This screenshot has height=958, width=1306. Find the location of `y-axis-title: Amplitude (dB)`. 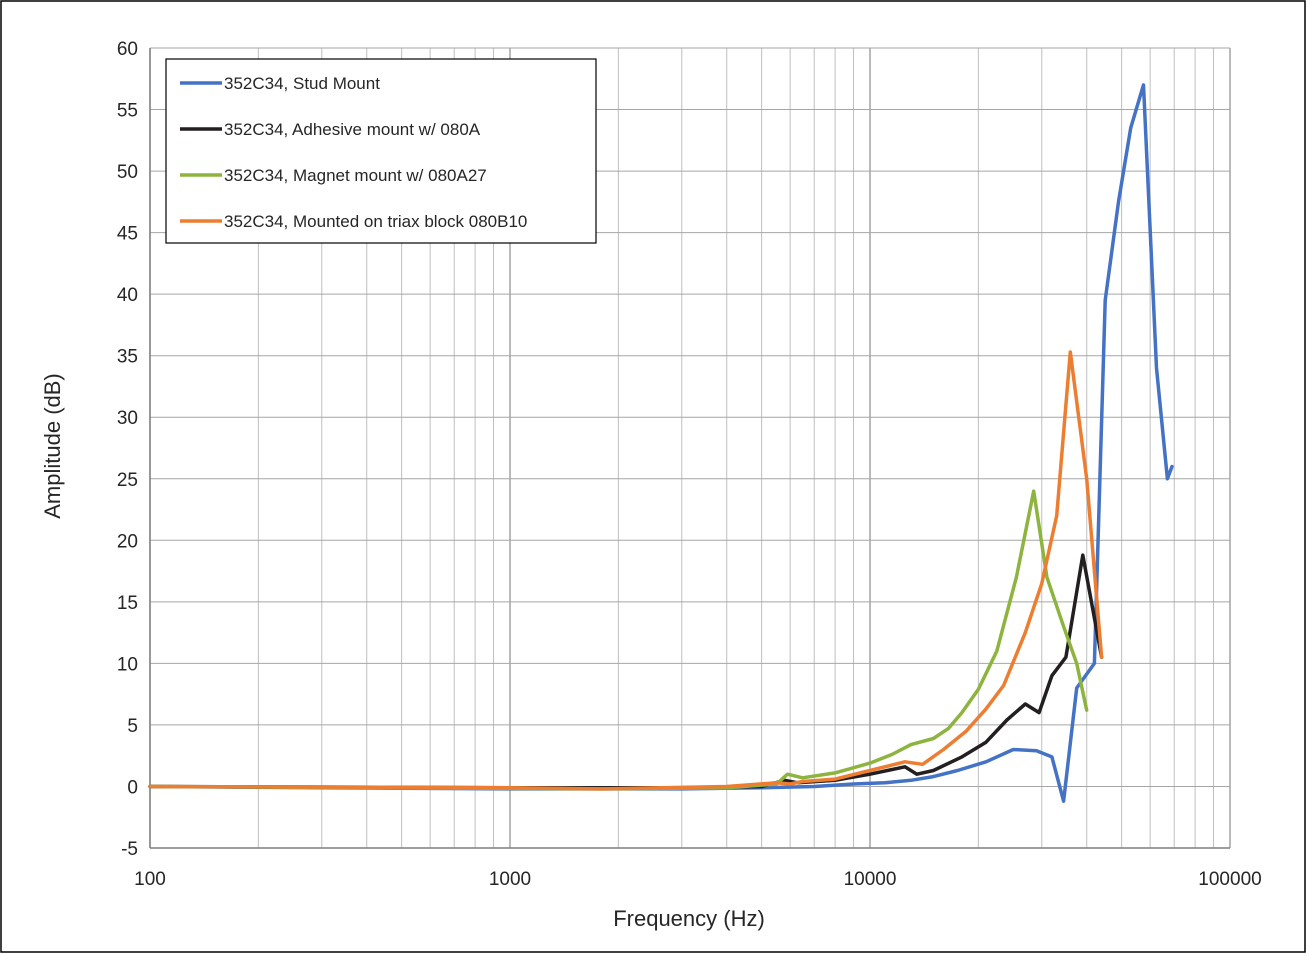

y-axis-title: Amplitude (dB) is located at coordinates (52, 446).